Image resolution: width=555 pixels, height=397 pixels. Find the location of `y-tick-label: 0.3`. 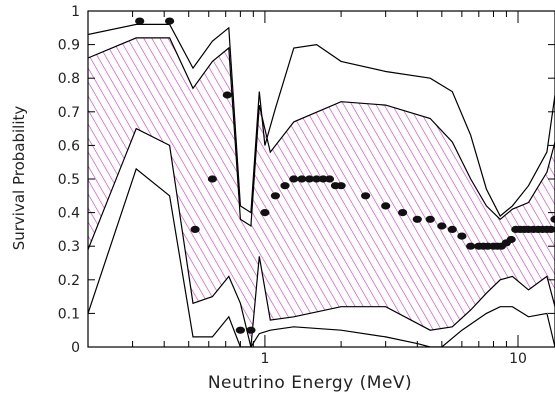

y-tick-label: 0.3 is located at coordinates (69, 247).